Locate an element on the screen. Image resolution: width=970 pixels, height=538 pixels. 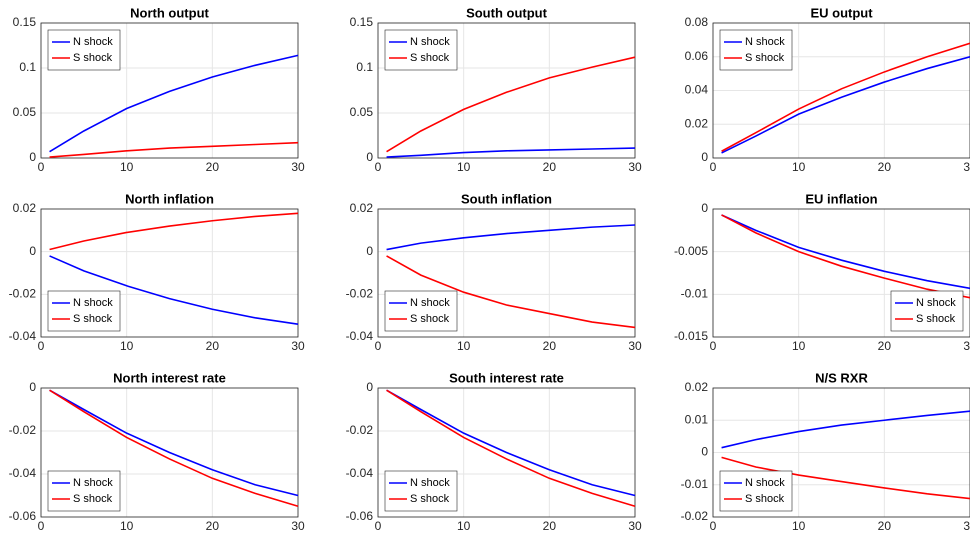
y-tick-label: -0.01 is located at coordinates (695, 484).